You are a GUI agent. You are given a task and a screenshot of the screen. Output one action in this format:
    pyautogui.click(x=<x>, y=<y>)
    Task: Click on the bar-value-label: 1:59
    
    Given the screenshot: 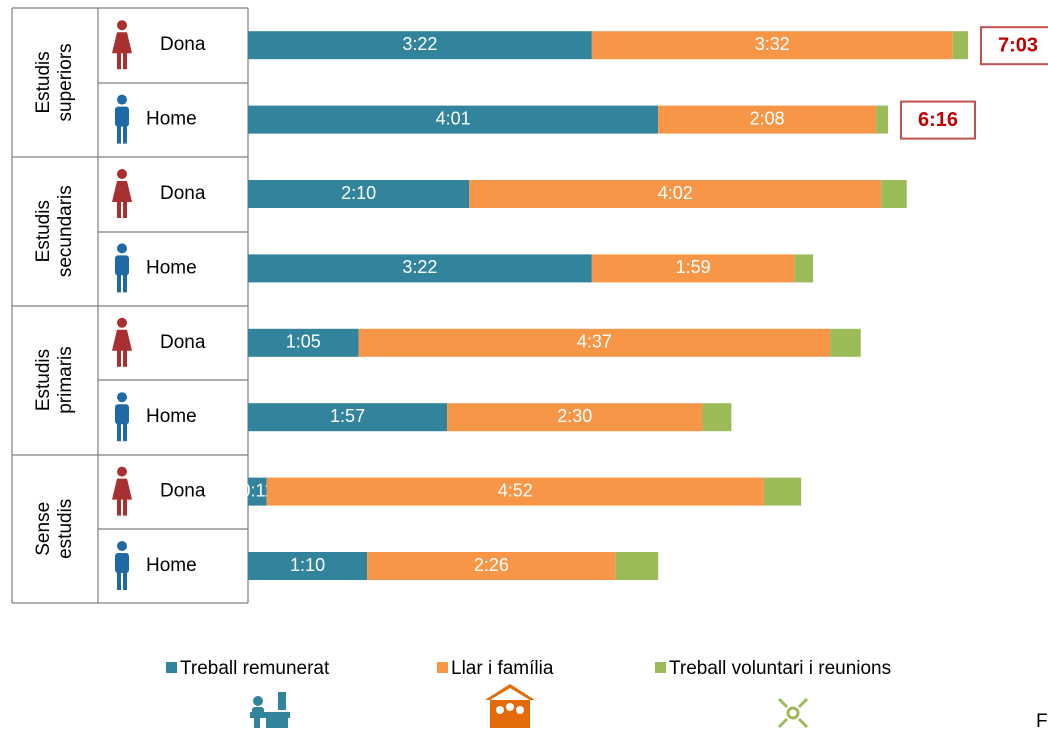 What is the action you would take?
    pyautogui.click(x=693, y=267)
    